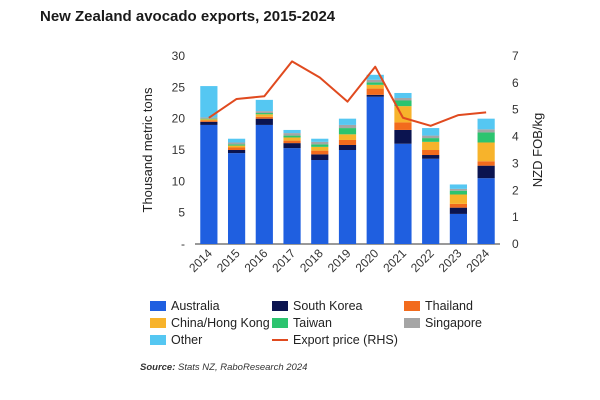 The image size is (600, 400). I want to click on y2-tick-label: 4, so click(515, 137).